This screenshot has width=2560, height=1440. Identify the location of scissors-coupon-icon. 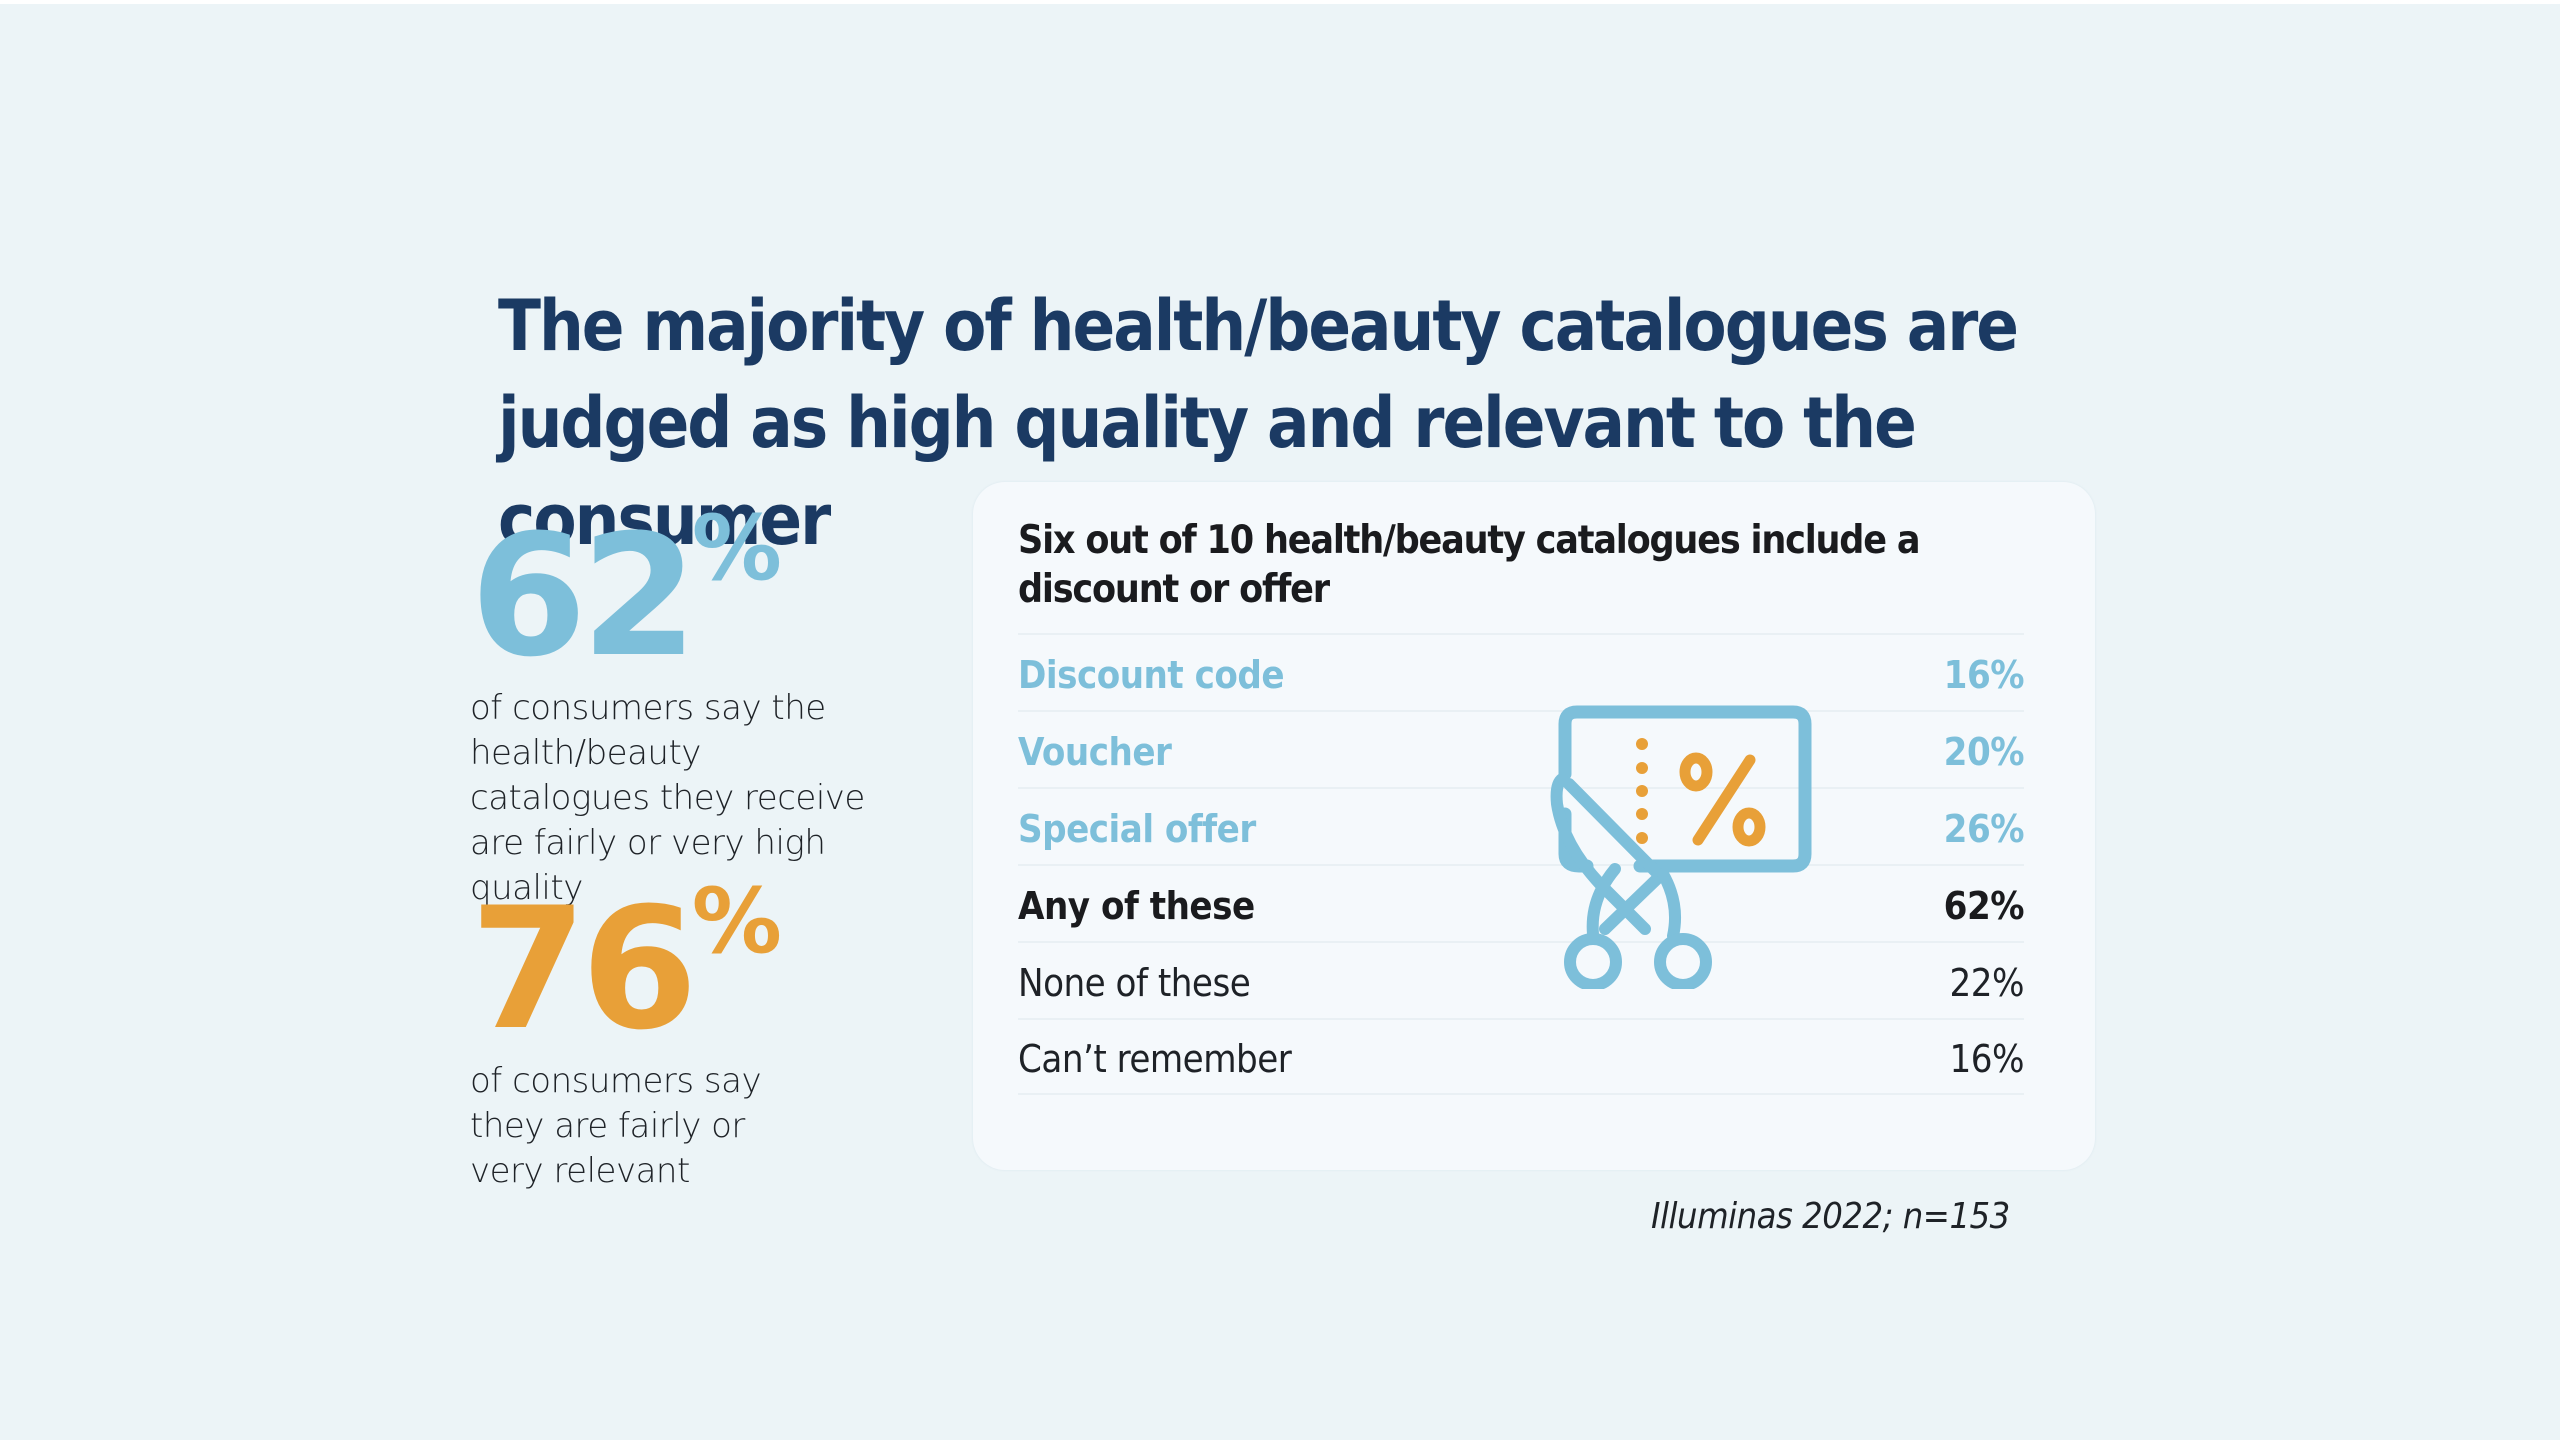
(1681, 847).